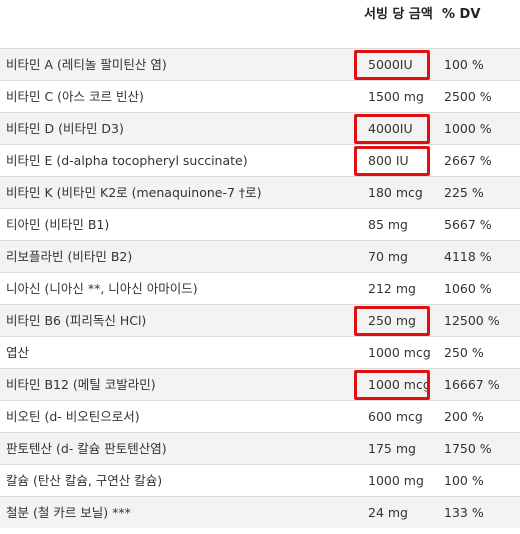  What do you see at coordinates (468, 160) in the screenshot?
I see `nutrient-daily-value: 2667 %` at bounding box center [468, 160].